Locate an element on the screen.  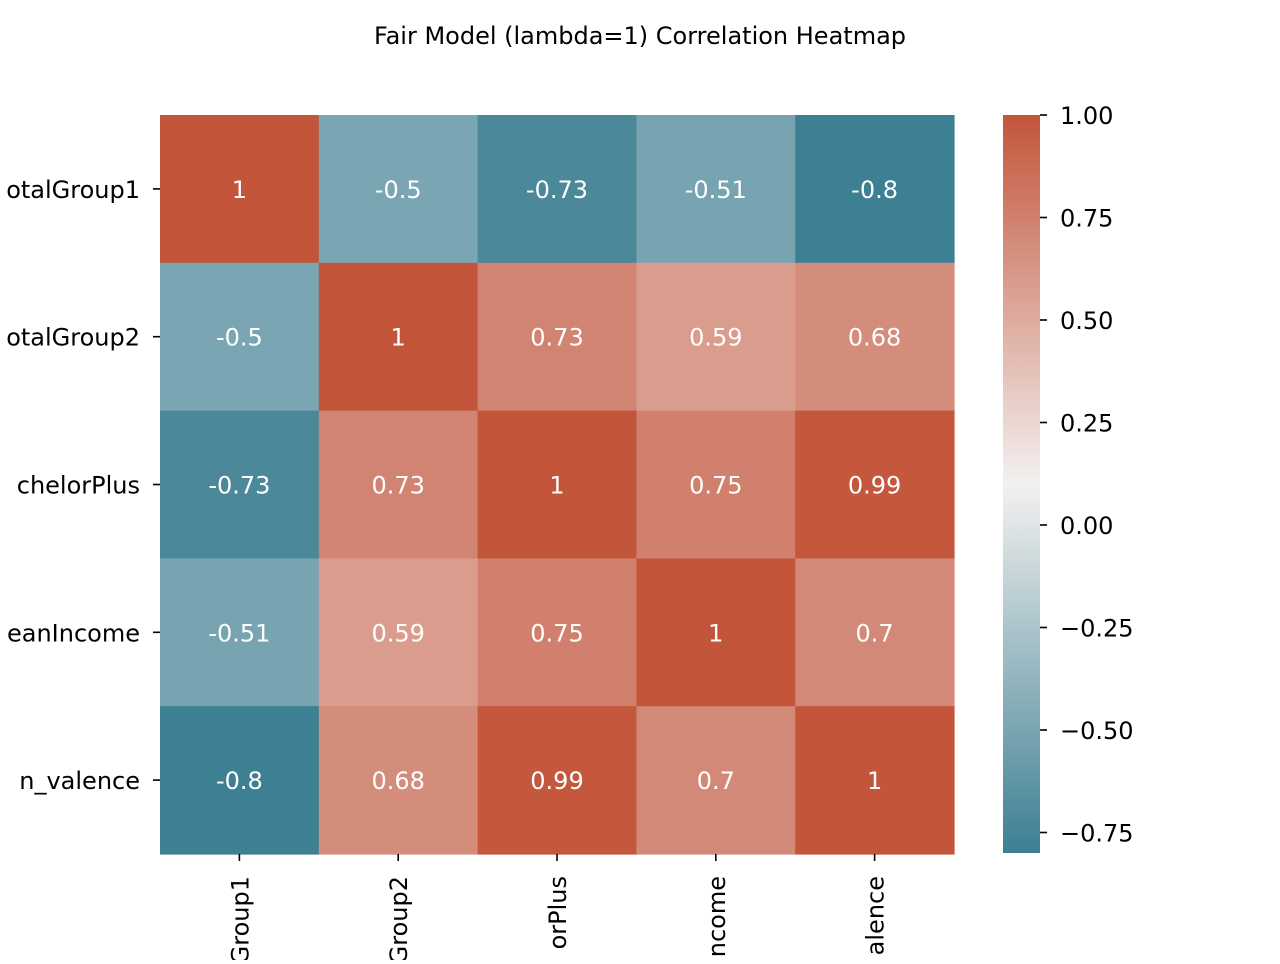
heatmap-cell-r1-c4 is located at coordinates (875, 337).